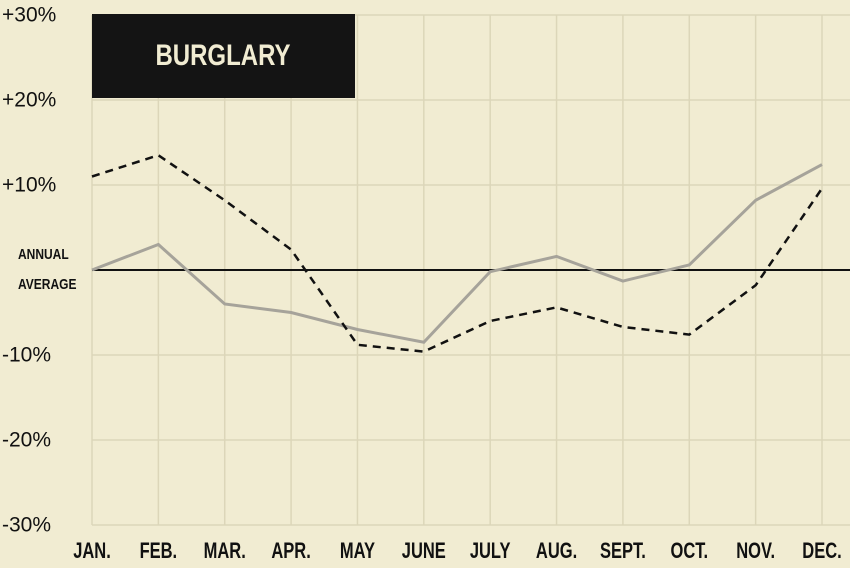 This screenshot has width=850, height=568. Describe the element at coordinates (821, 551) in the screenshot. I see `x-tick-label: DEC.` at that location.